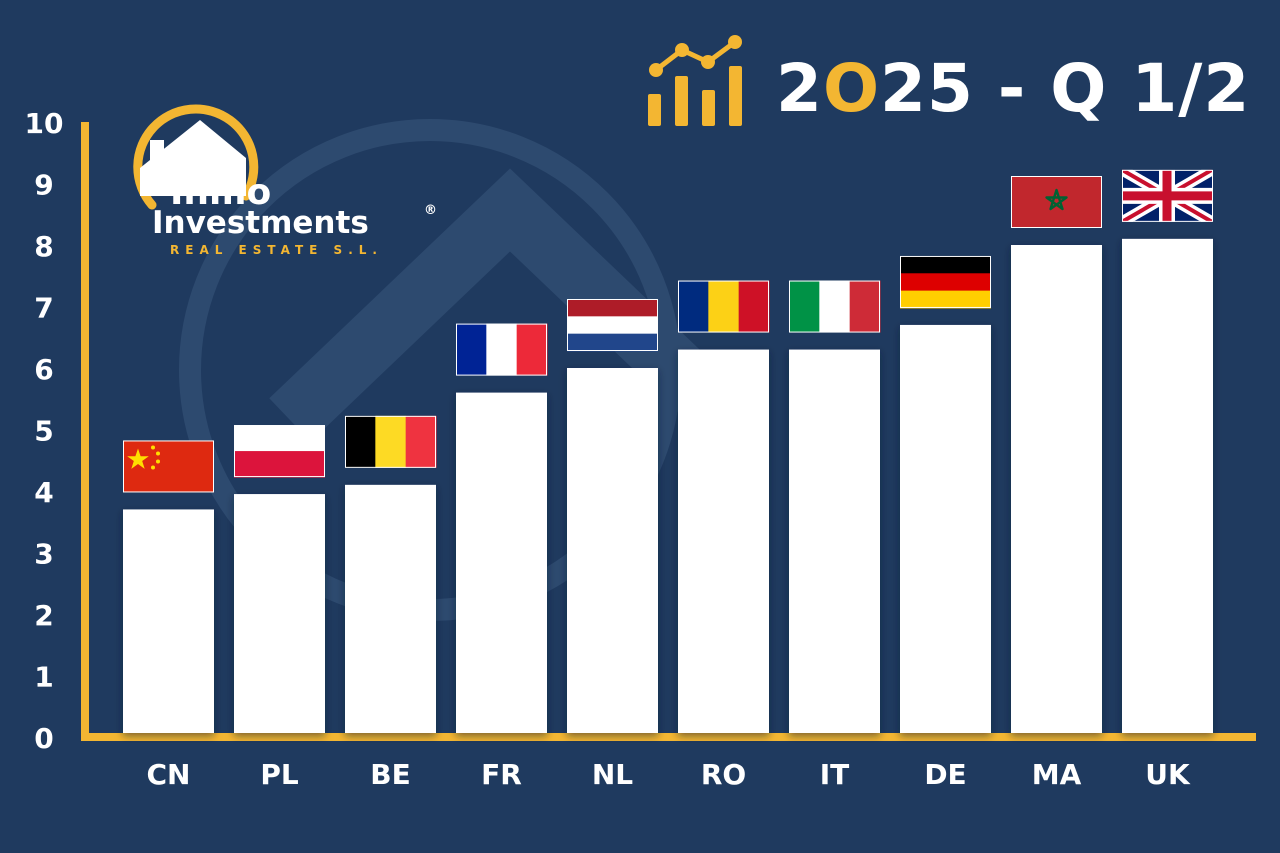 The image size is (1280, 853). What do you see at coordinates (43, 738) in the screenshot?
I see `y-tick-label: 0` at bounding box center [43, 738].